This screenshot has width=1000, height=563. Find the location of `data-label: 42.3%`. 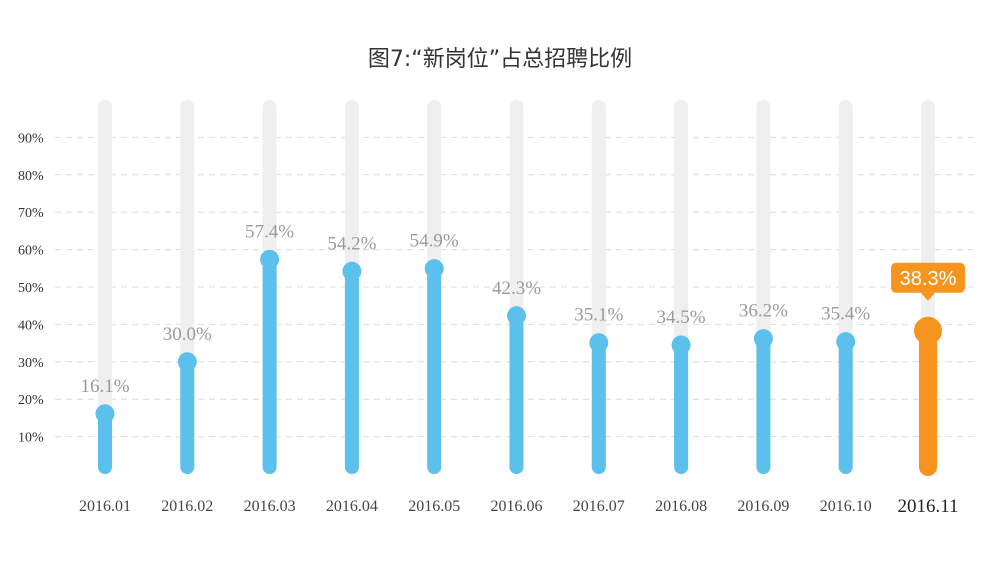

data-label: 42.3% is located at coordinates (516, 288).